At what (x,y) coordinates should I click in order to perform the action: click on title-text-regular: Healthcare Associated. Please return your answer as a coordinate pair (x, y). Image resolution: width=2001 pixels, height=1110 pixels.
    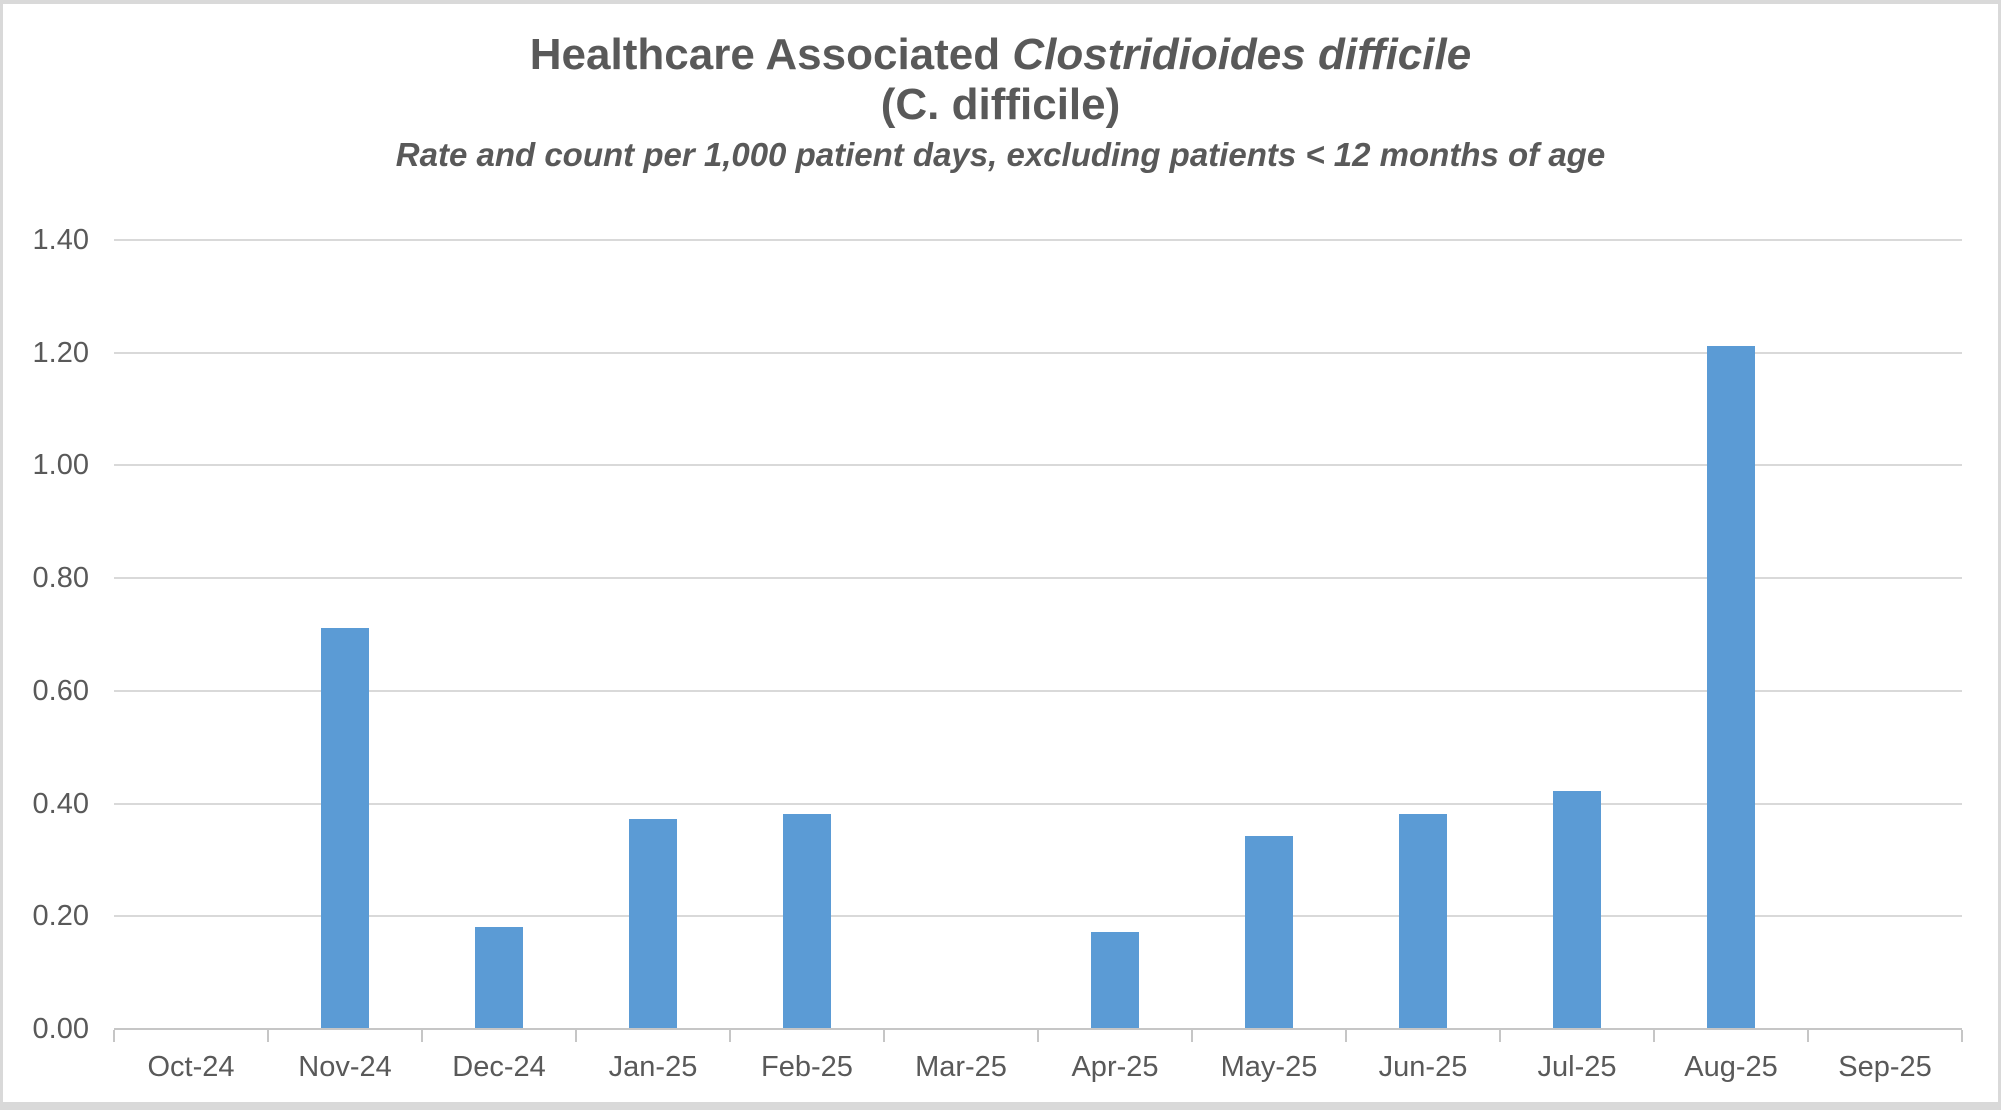
    Looking at the image, I should click on (771, 54).